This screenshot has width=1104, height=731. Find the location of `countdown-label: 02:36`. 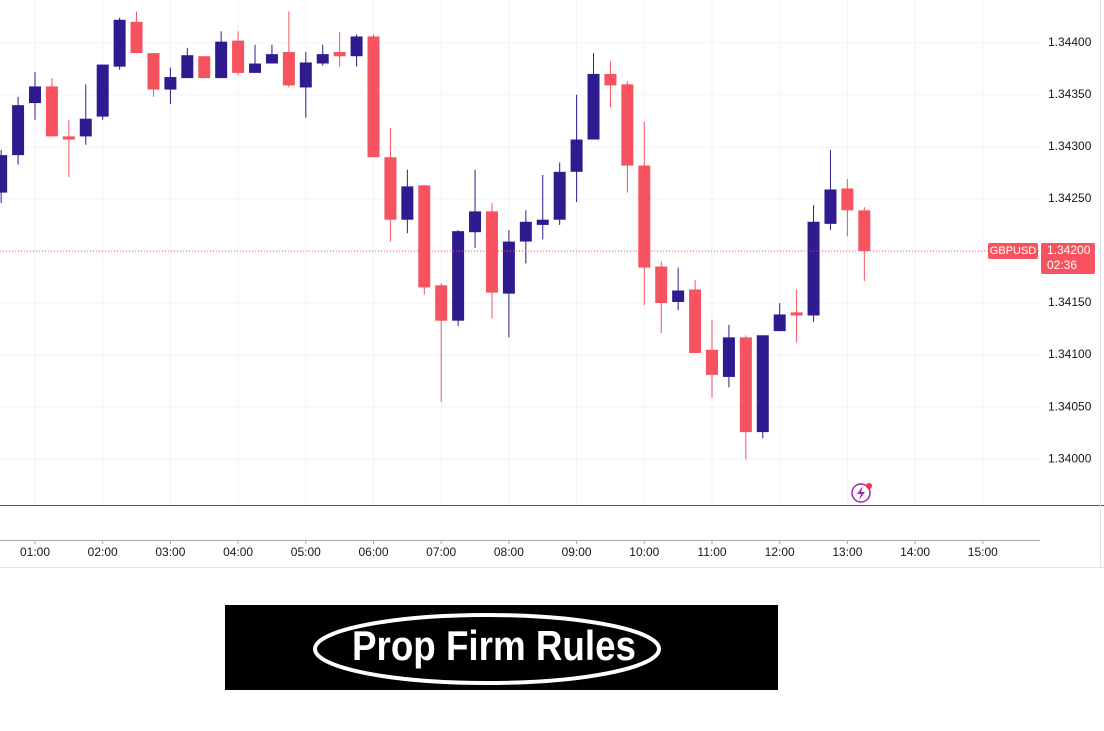

countdown-label: 02:36 is located at coordinates (1062, 265).